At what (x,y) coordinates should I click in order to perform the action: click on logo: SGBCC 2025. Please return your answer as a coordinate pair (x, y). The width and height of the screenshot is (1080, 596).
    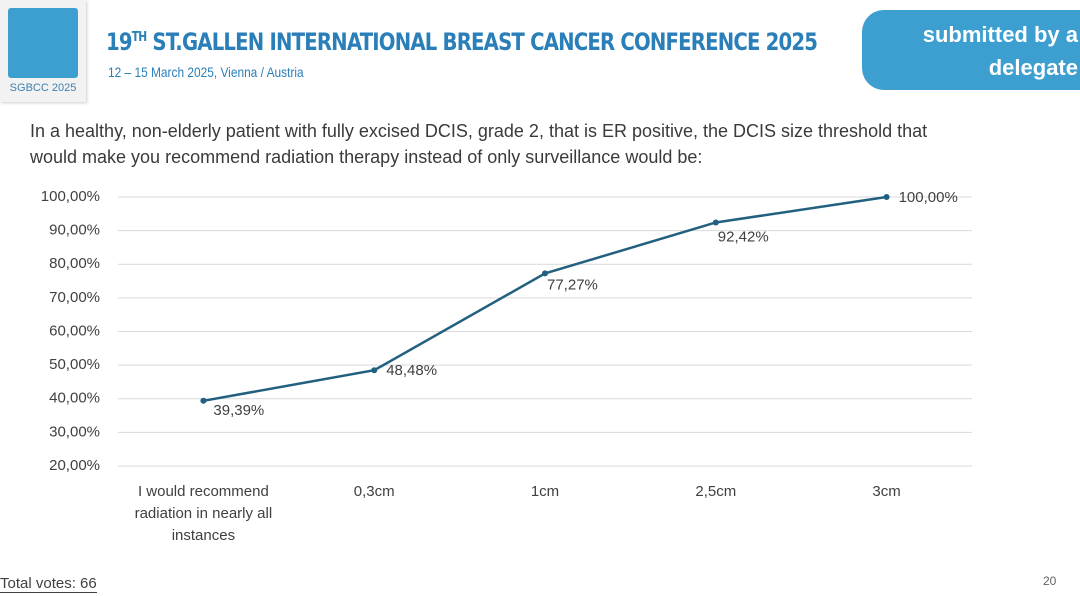
    Looking at the image, I should click on (43, 51).